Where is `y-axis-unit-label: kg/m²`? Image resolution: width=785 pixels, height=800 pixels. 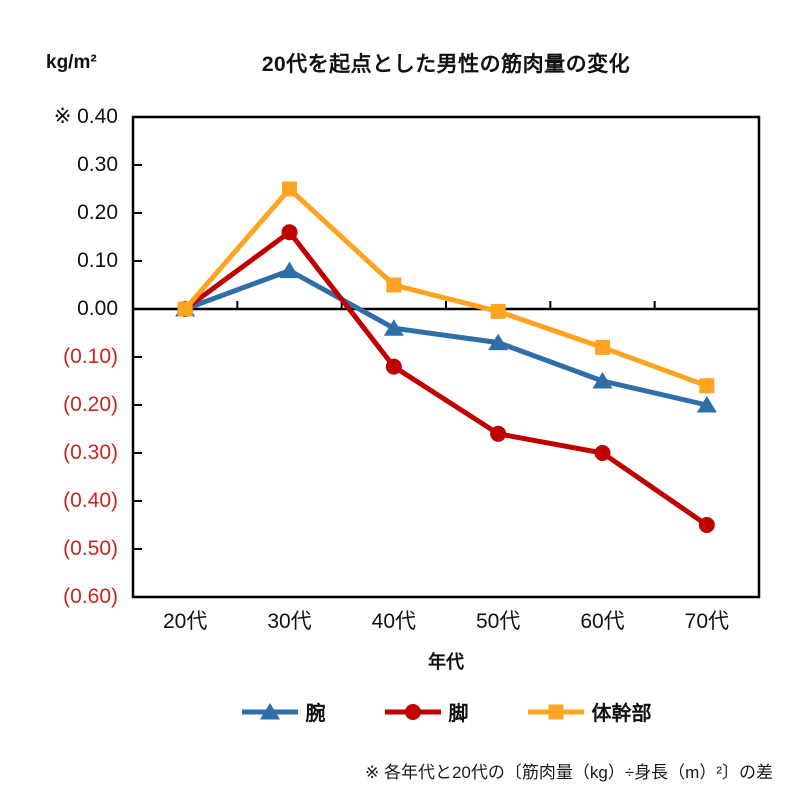
y-axis-unit-label: kg/m² is located at coordinates (71, 62).